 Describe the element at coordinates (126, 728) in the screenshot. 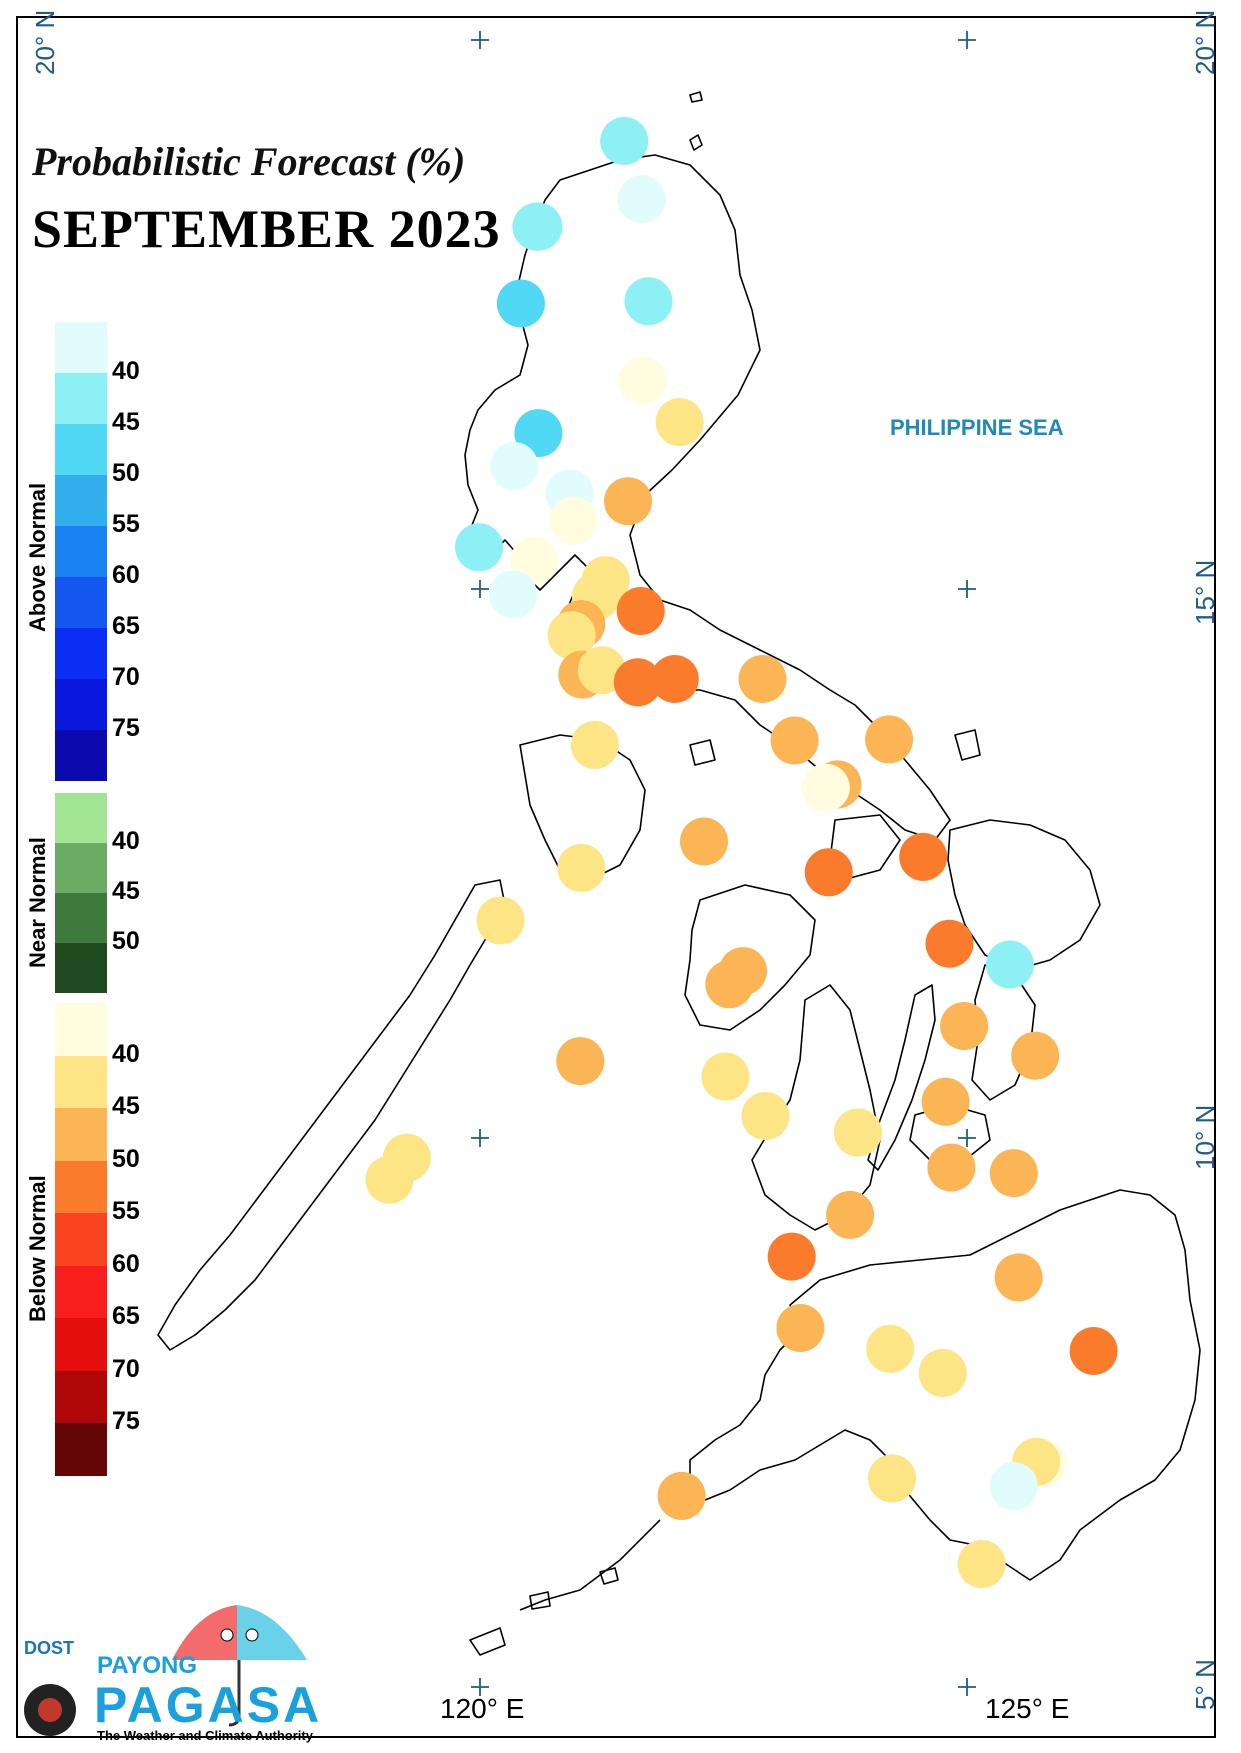

I see `legend-tick-label: 75` at that location.